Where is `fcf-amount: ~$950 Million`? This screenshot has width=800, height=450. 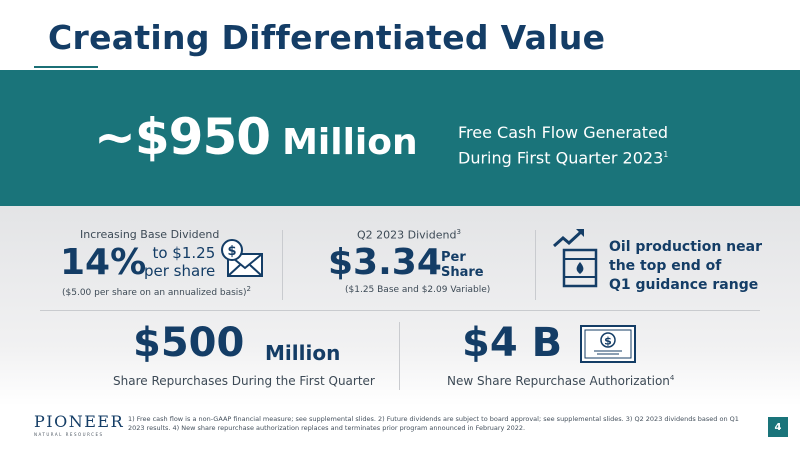 fcf-amount: ~$950 Million is located at coordinates (256, 137).